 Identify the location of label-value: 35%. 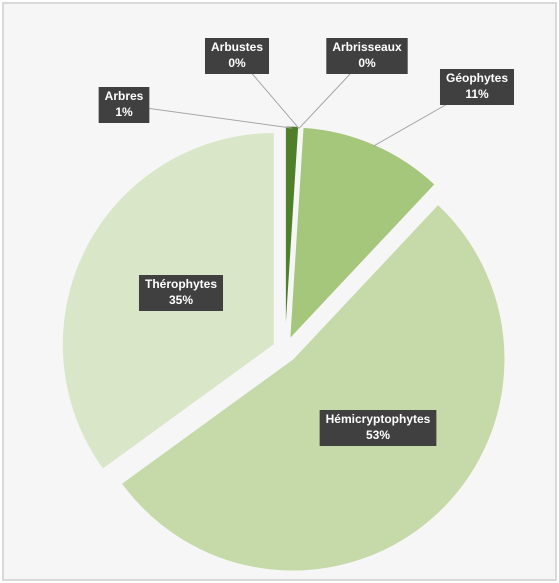
(181, 300).